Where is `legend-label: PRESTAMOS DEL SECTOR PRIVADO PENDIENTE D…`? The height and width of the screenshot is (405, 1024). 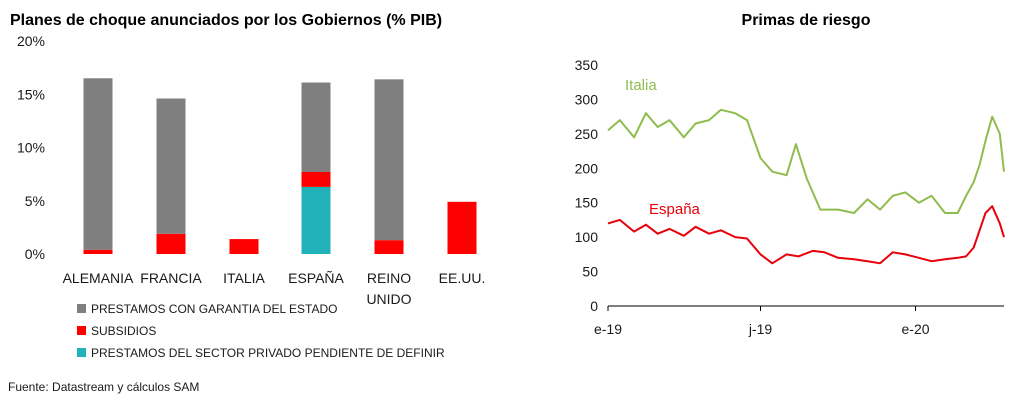 legend-label: PRESTAMOS DEL SECTOR PRIVADO PENDIENTE D… is located at coordinates (268, 353).